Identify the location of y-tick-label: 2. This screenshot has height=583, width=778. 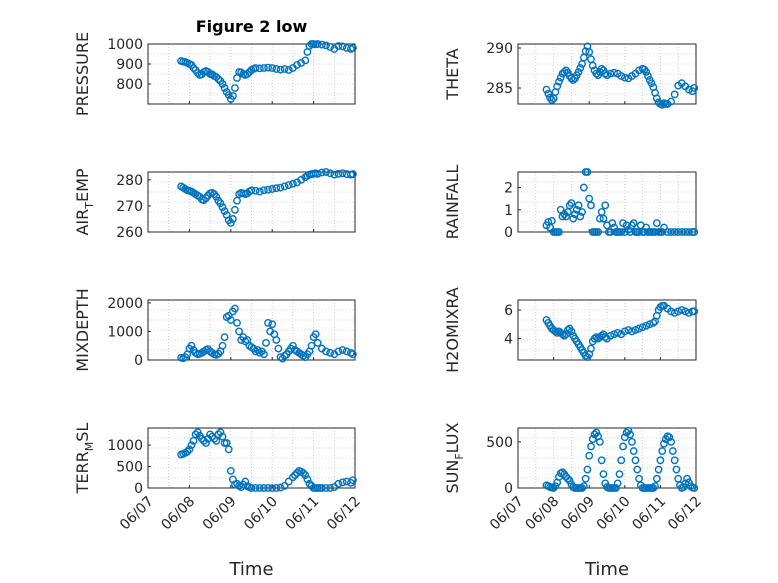
(508, 189).